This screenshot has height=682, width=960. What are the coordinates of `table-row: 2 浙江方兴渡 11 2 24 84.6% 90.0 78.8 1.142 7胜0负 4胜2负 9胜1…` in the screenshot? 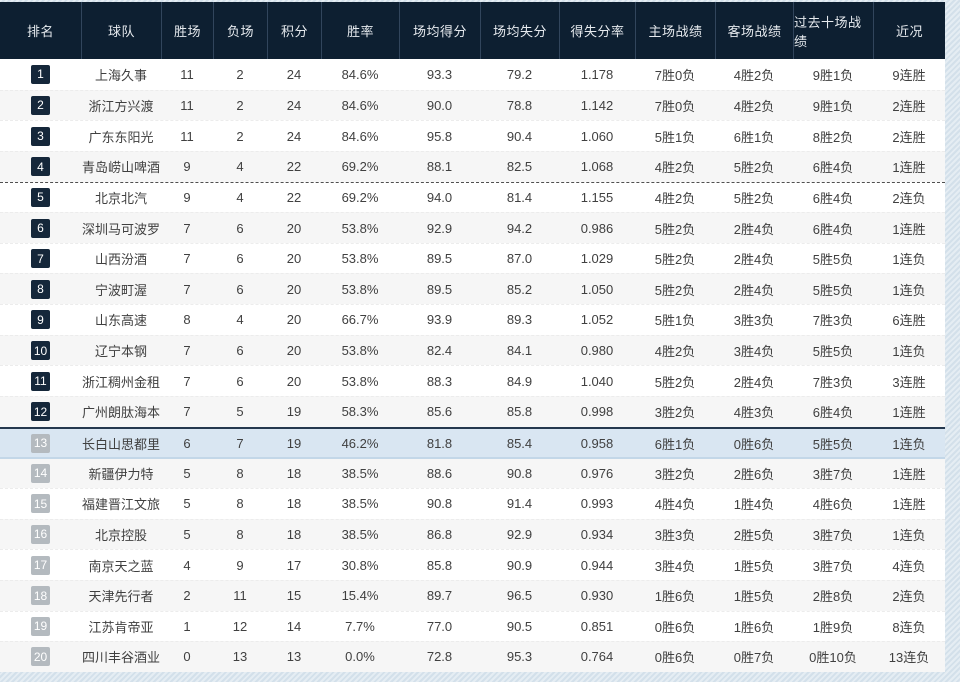 It's located at (472, 105).